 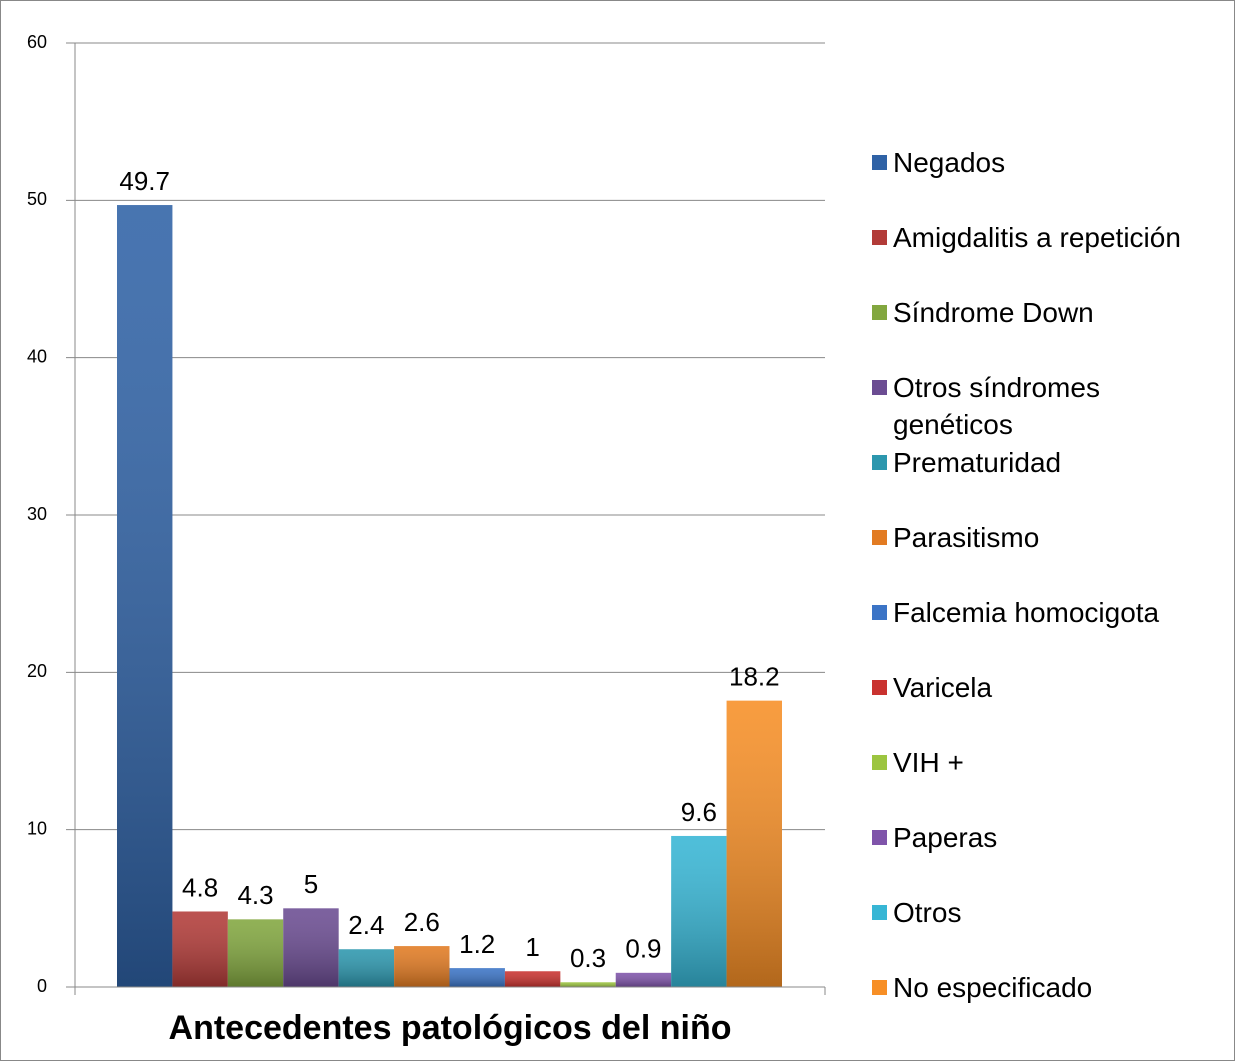 I want to click on y-tick-label: 50, so click(x=37, y=199).